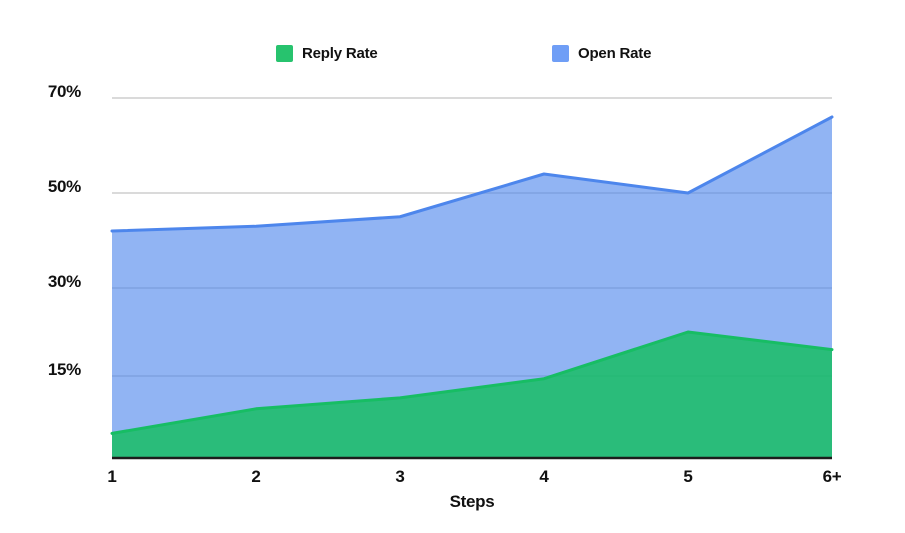  What do you see at coordinates (544, 476) in the screenshot?
I see `x-tick-label: 4` at bounding box center [544, 476].